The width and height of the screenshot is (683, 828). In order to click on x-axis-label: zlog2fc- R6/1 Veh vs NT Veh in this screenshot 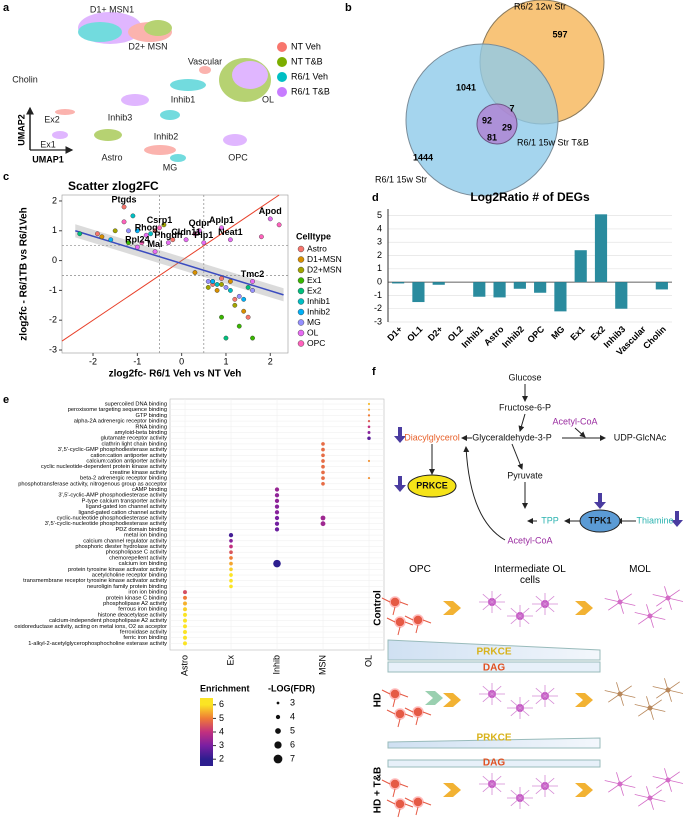, I will do `click(175, 374)`.